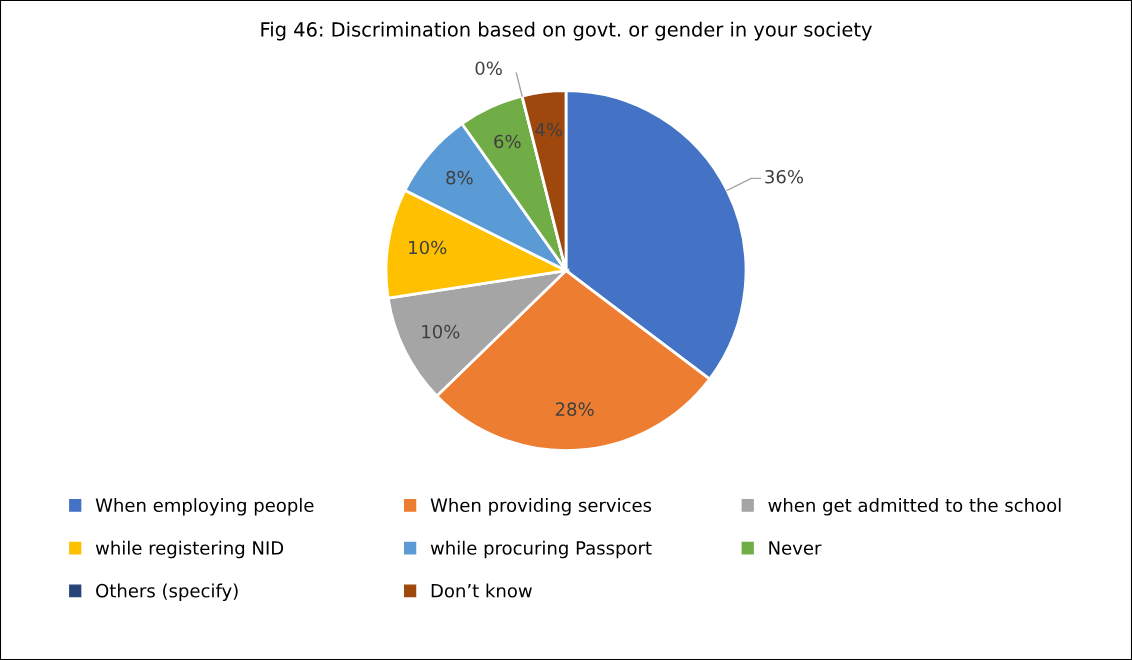  What do you see at coordinates (541, 549) in the screenshot?
I see `legend-label: while procuring Passport` at bounding box center [541, 549].